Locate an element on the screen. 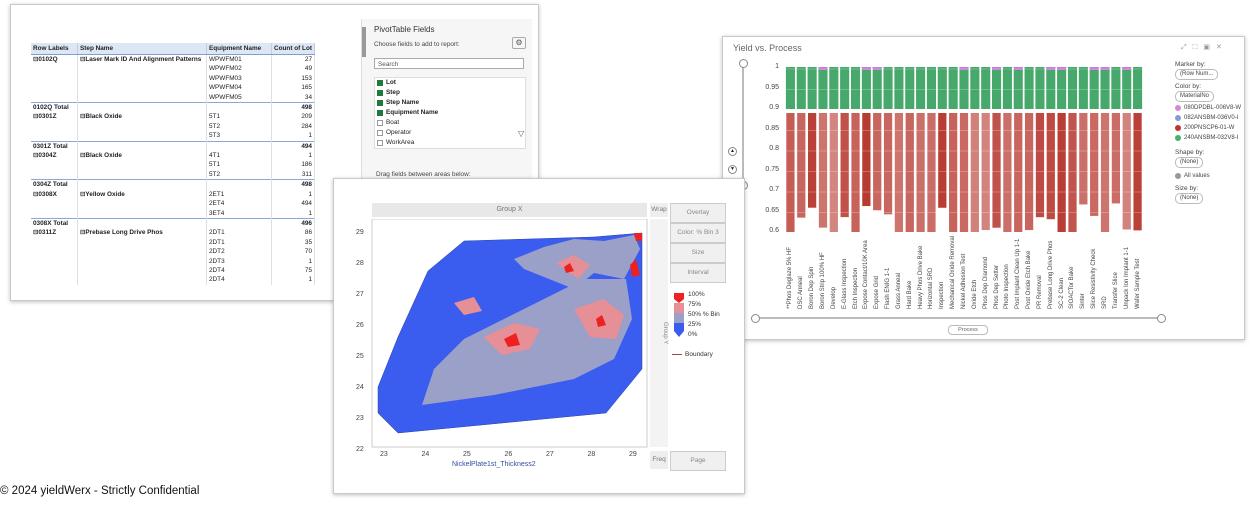  equipment-cell: 2ET4 is located at coordinates (239, 204).